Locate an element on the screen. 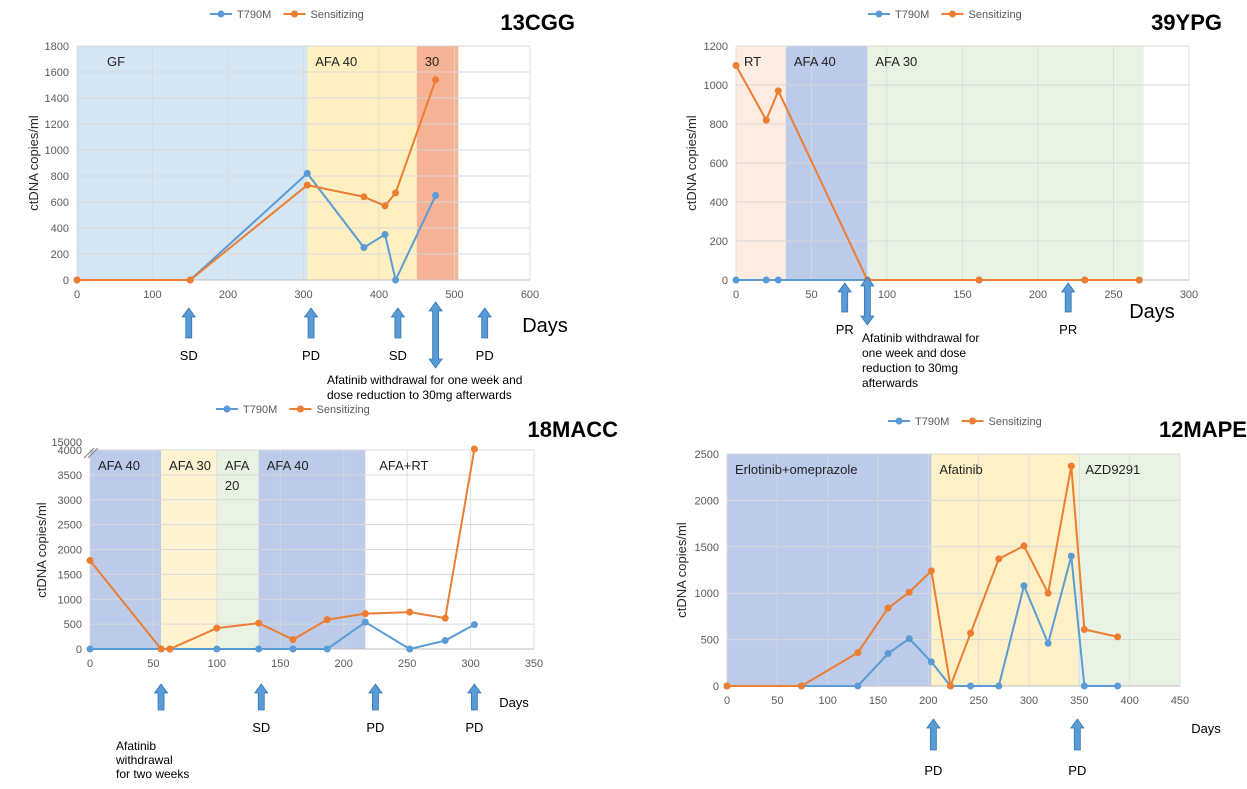 This screenshot has height=789, width=1247. x-tick-label: 150 is located at coordinates (878, 701).